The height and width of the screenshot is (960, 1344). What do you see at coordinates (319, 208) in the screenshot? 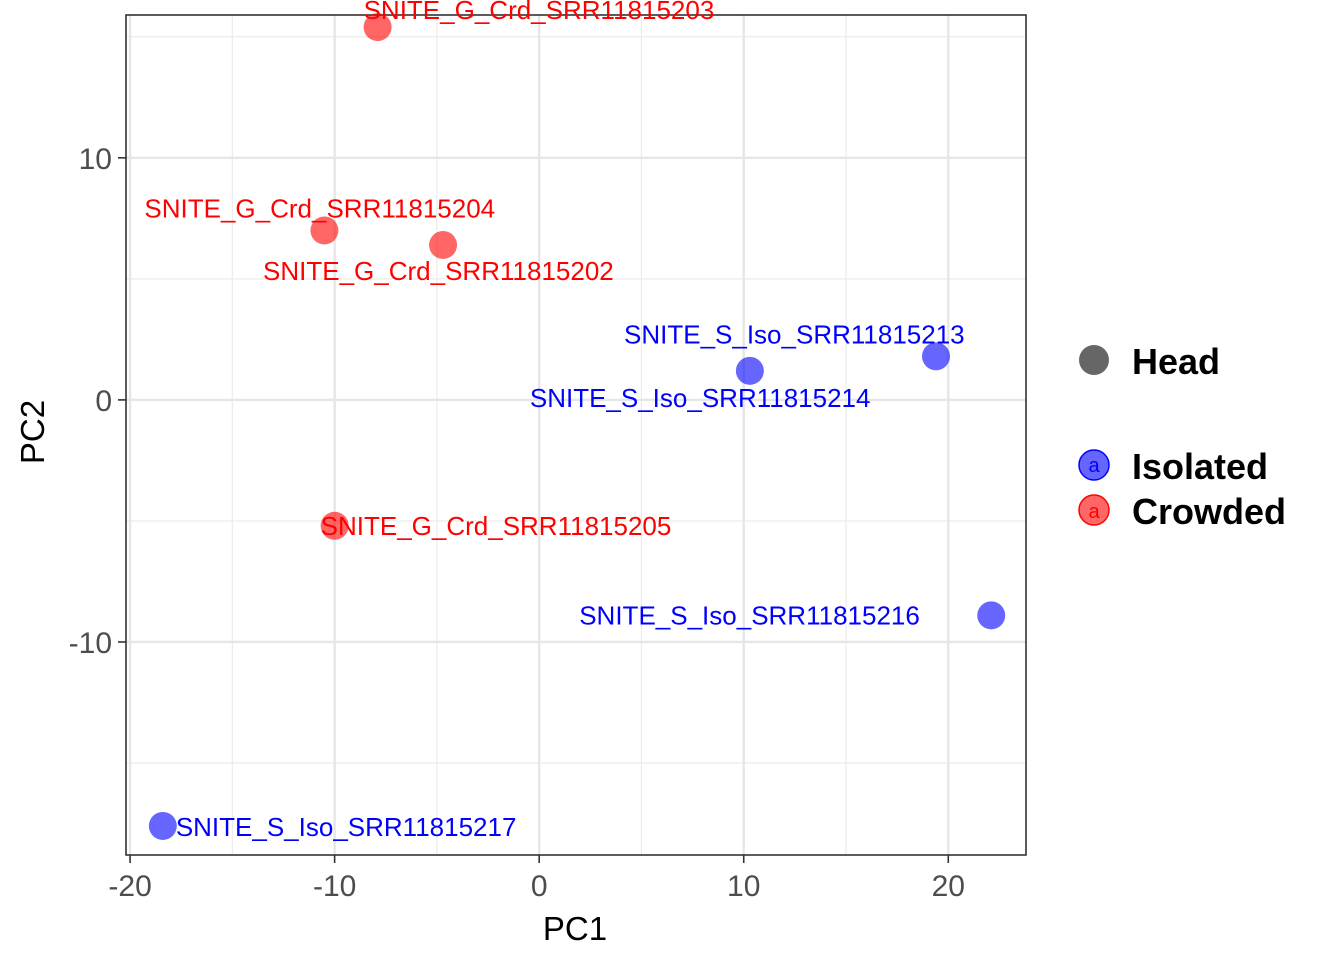
I see `point-label-crowded: SNITE_G_Crd_SRR11815204` at bounding box center [319, 208].